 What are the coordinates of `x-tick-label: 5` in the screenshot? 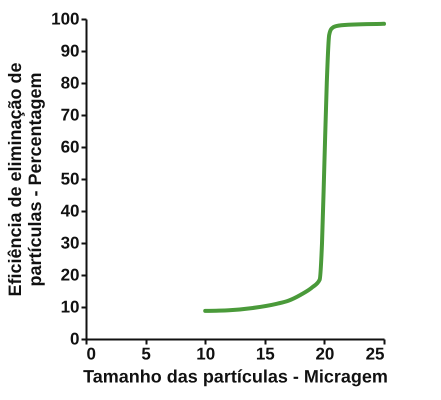 It's located at (146, 354).